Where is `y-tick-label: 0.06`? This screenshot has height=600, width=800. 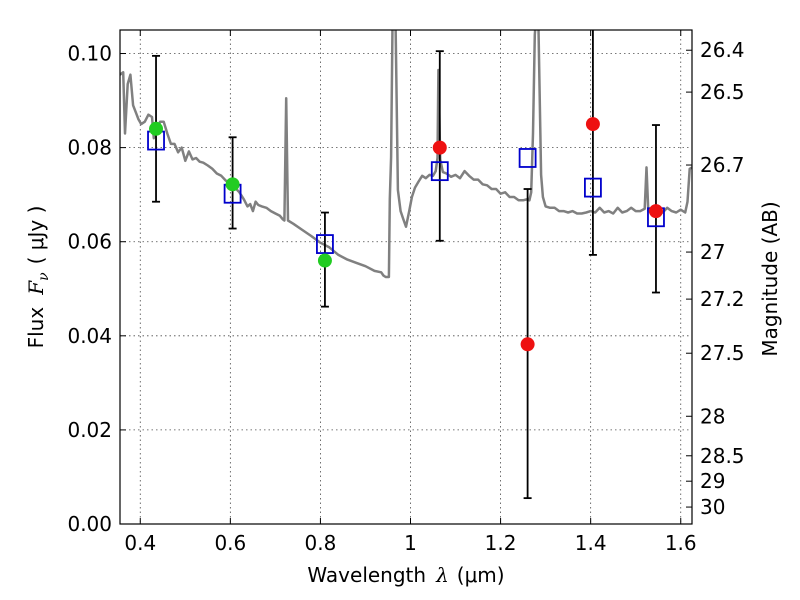
y-tick-label: 0.06 is located at coordinates (89, 242).